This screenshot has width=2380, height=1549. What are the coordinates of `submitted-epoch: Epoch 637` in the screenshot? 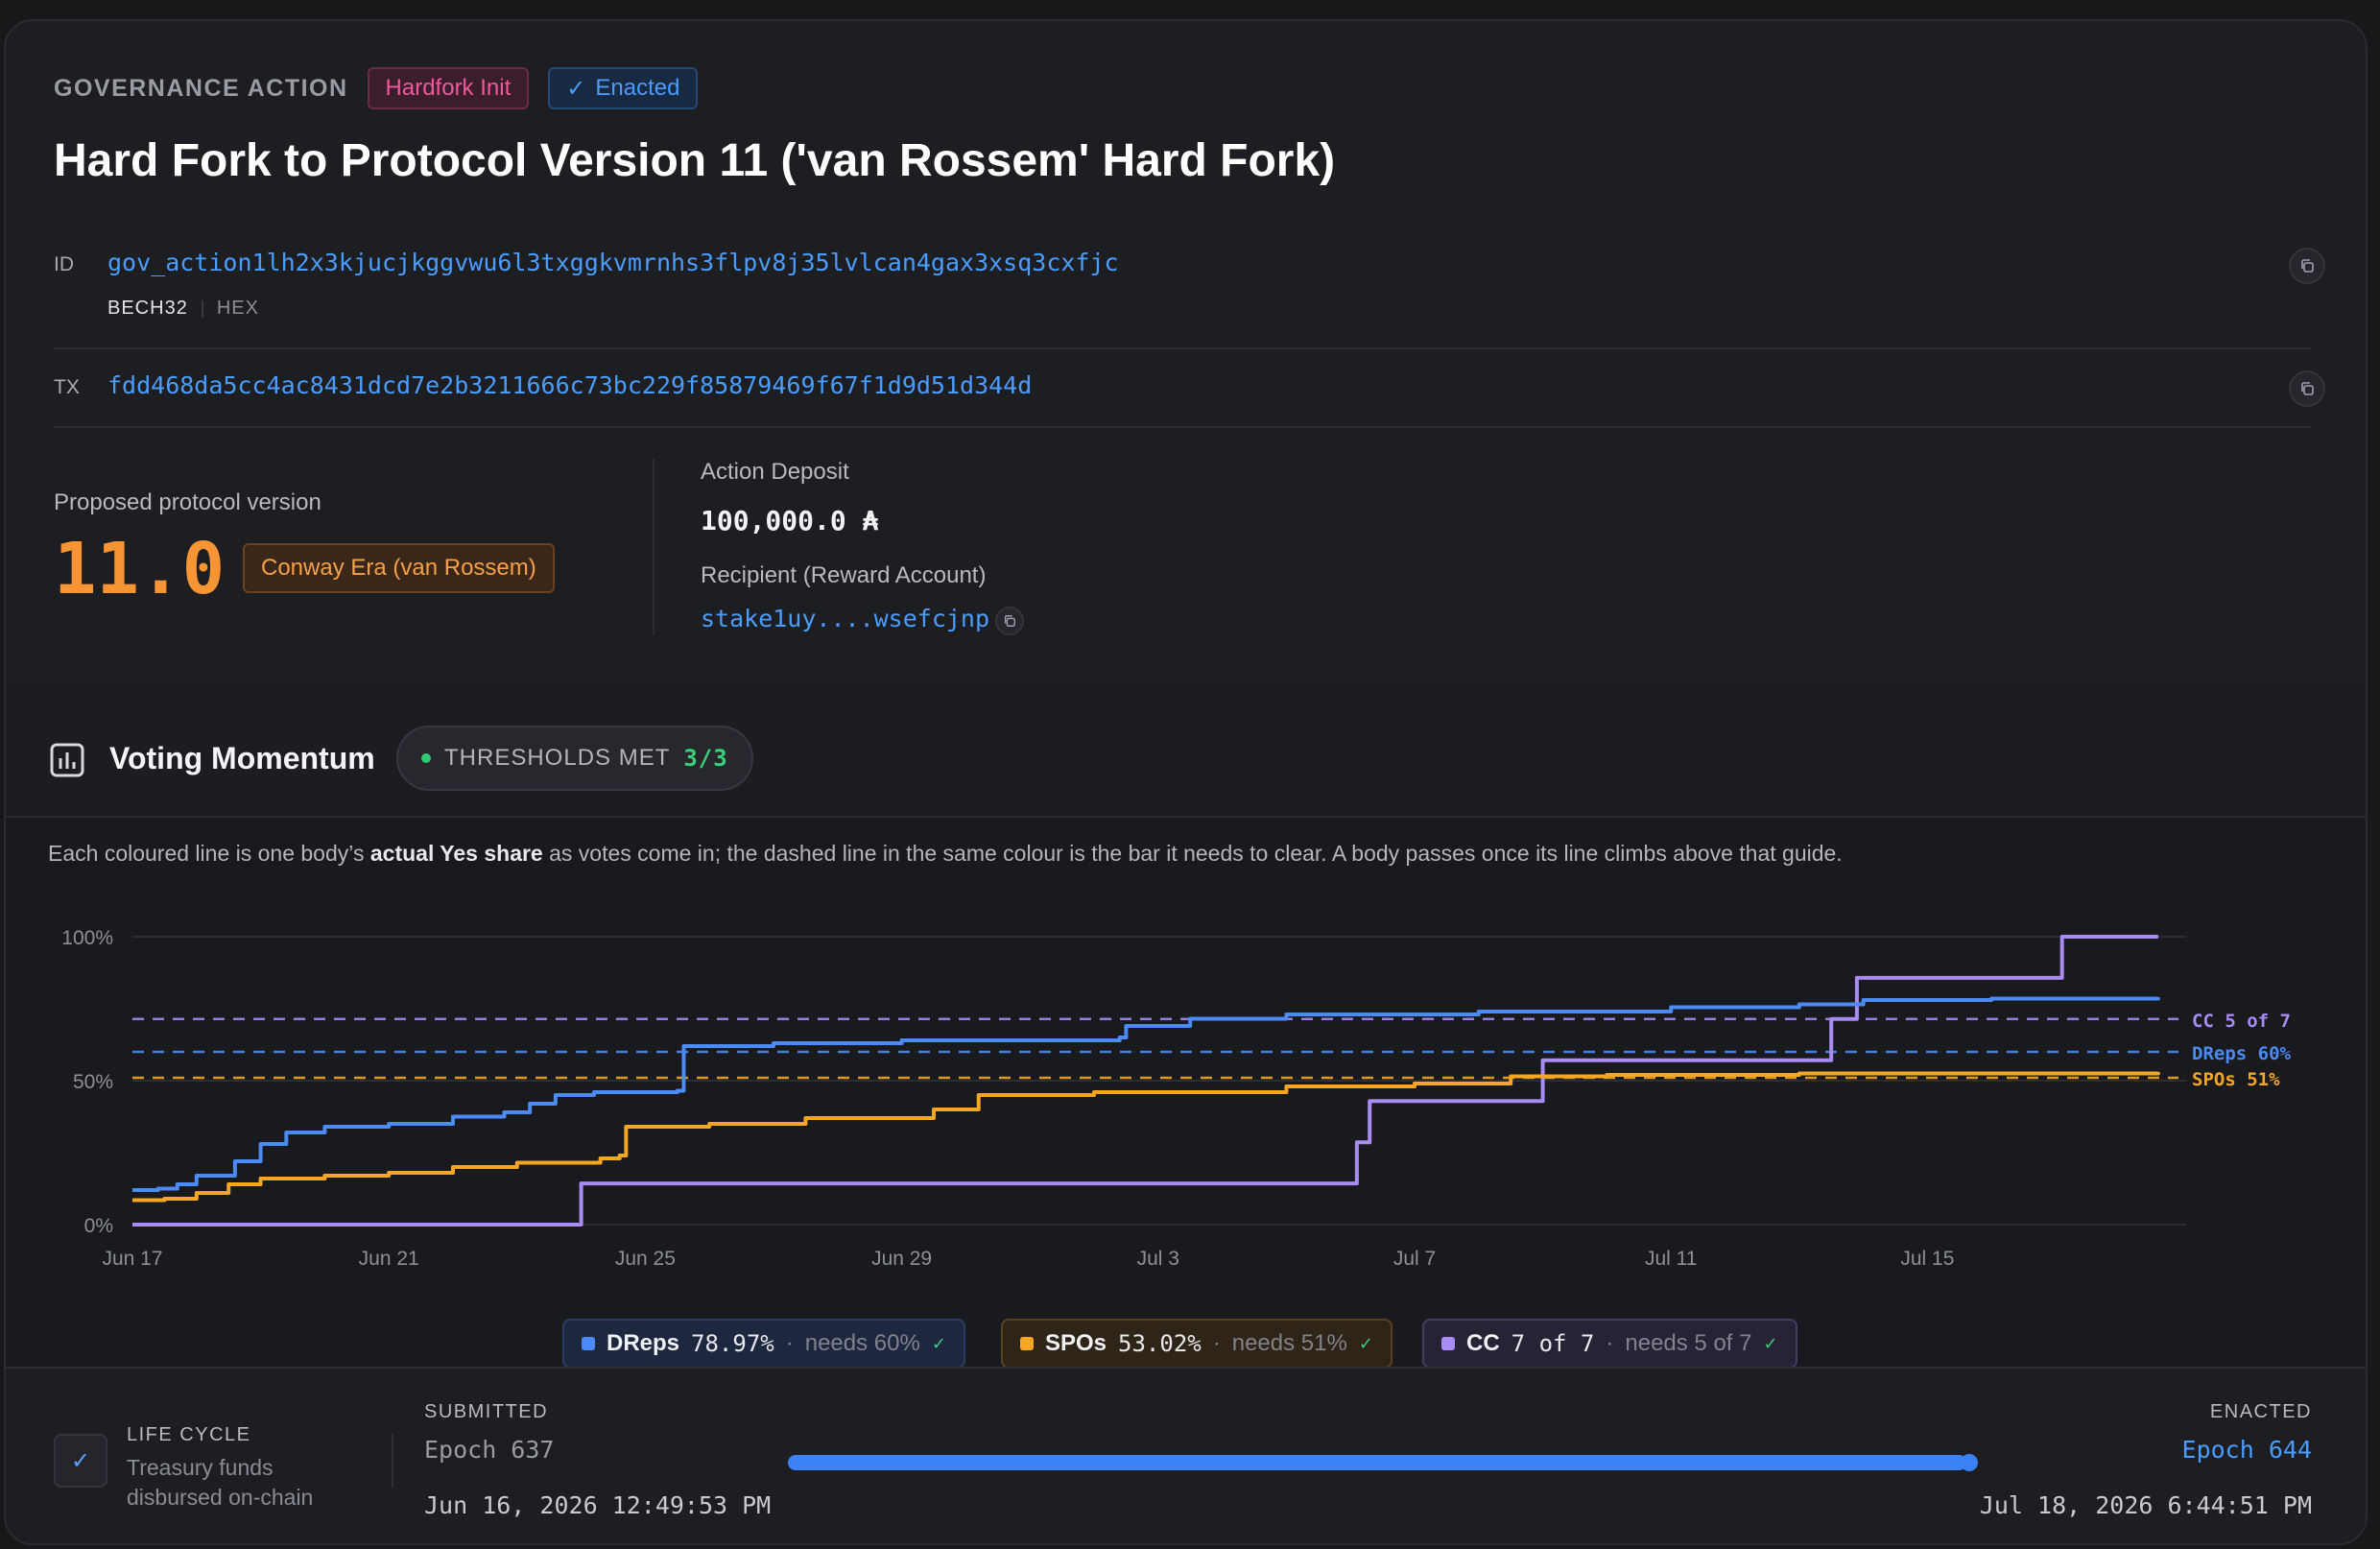 It's located at (490, 1450).